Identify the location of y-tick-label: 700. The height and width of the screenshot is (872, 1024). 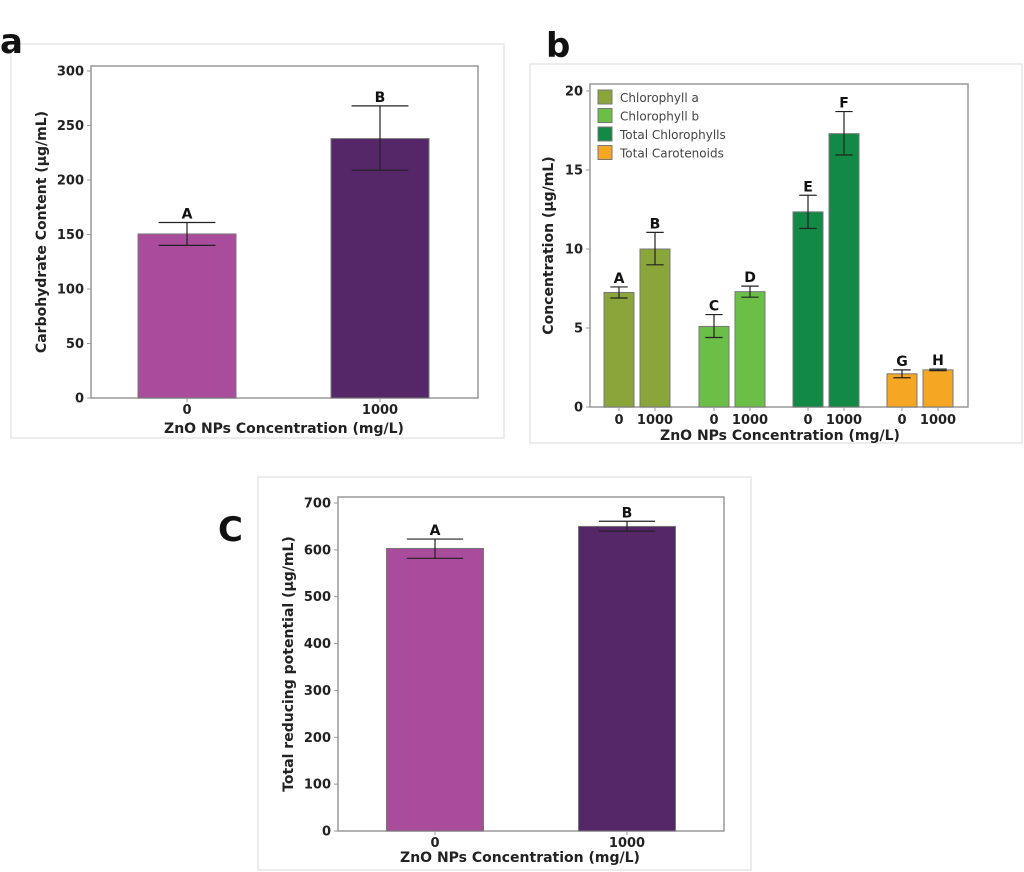
(317, 504).